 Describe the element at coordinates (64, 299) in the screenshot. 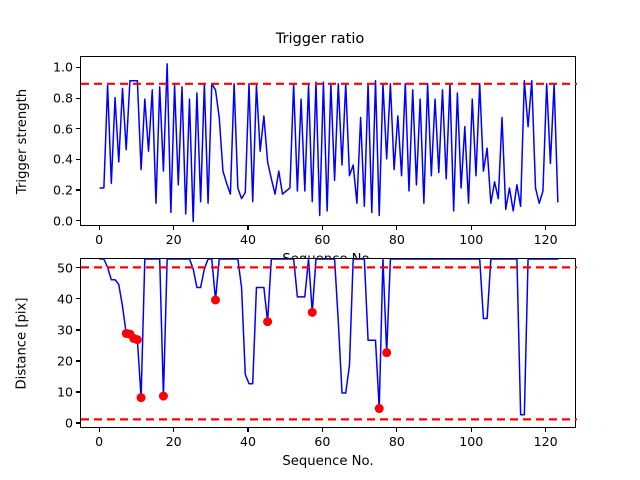

I see `y-tick-label: 40` at that location.